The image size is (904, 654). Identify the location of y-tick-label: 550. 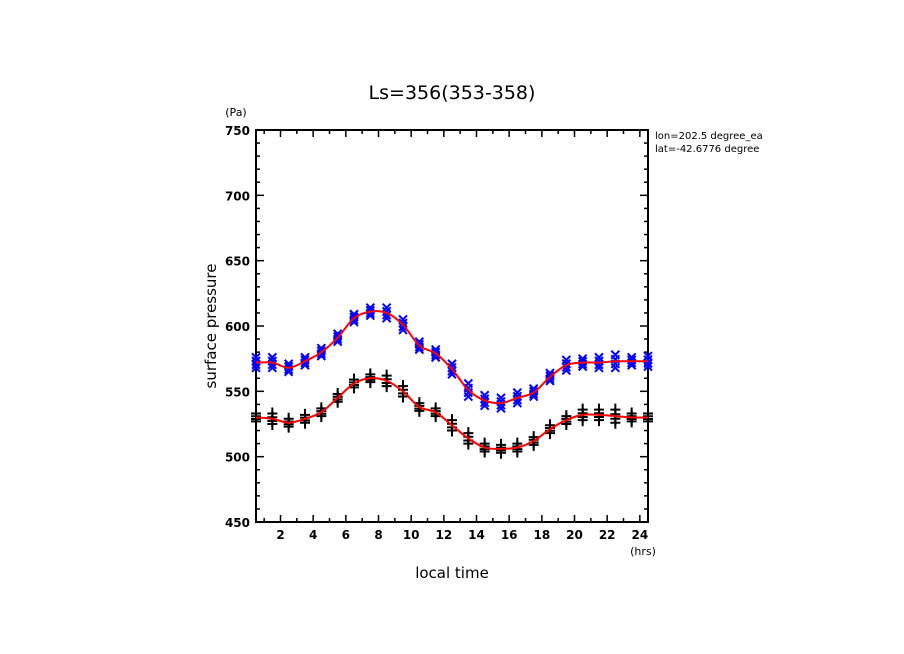
(237, 392).